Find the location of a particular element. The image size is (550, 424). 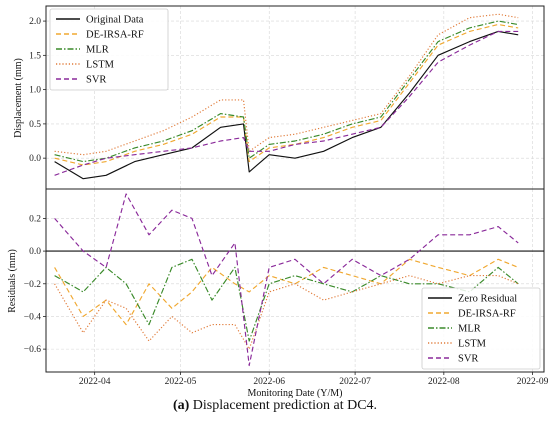

bottom-legend-label: MLR is located at coordinates (469, 329).